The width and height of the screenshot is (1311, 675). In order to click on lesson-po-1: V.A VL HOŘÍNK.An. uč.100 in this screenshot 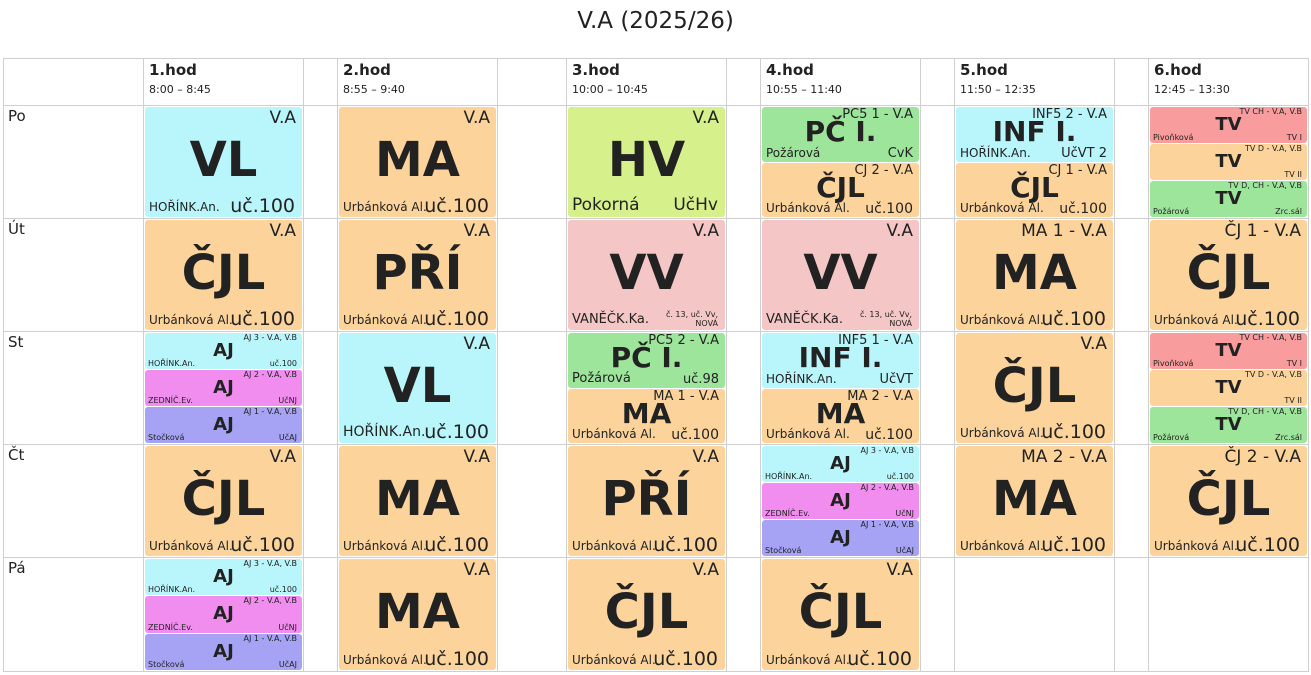, I will do `click(223, 162)`.